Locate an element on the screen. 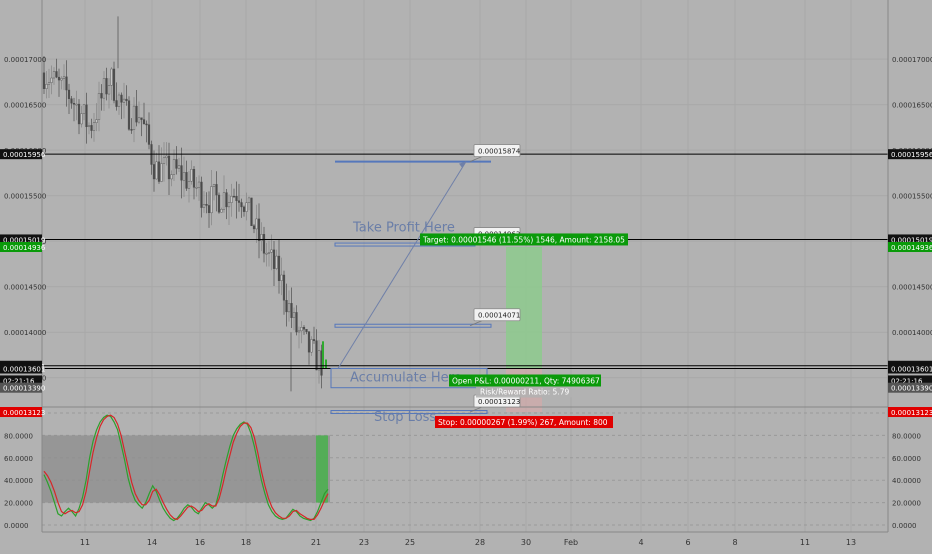  price-tag-right-text: 0.00014936 is located at coordinates (911, 248).